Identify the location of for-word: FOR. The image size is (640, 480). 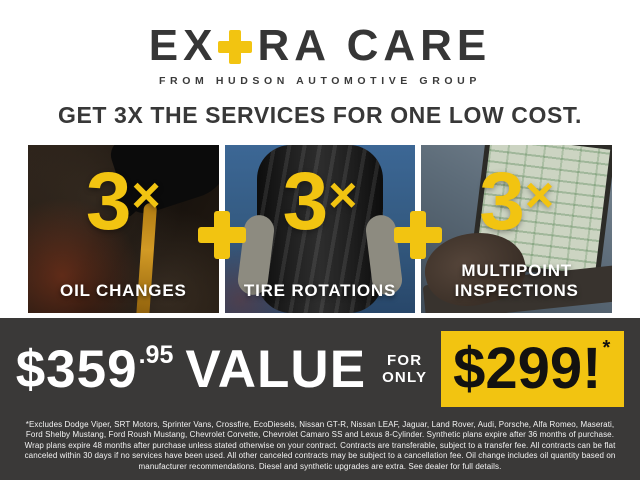
(404, 360).